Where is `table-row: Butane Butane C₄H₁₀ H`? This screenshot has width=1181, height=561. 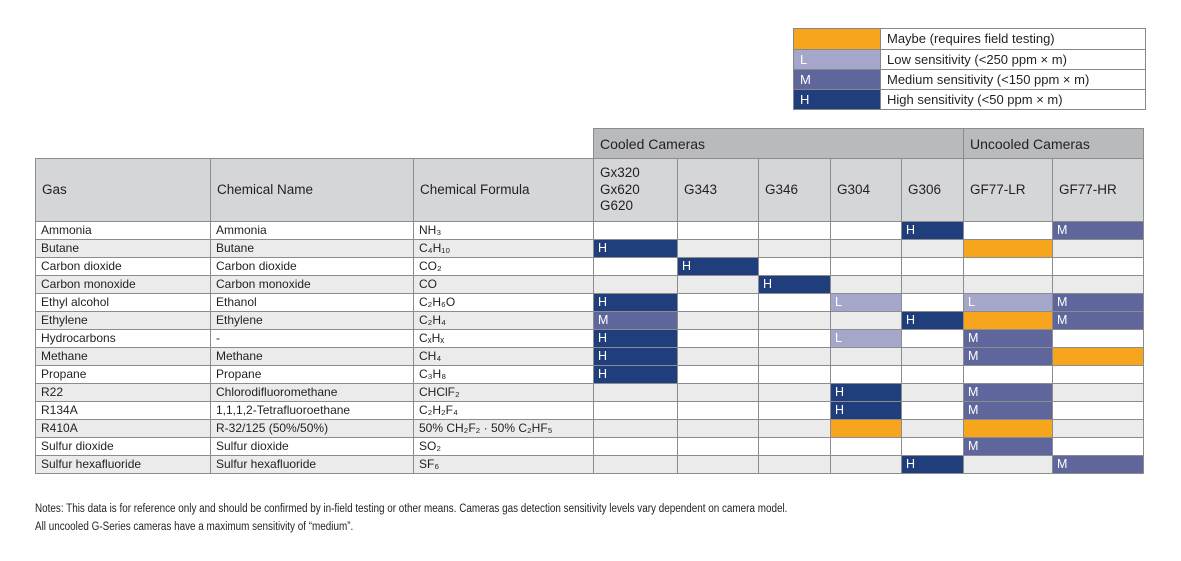
table-row: Butane Butane C₄H₁₀ H is located at coordinates (589, 248).